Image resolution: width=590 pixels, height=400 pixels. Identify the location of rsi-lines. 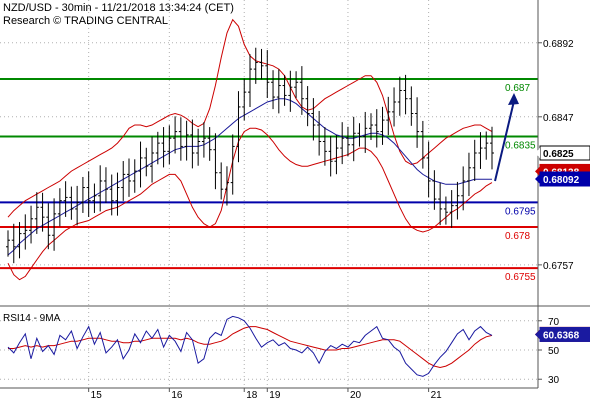
(250, 346).